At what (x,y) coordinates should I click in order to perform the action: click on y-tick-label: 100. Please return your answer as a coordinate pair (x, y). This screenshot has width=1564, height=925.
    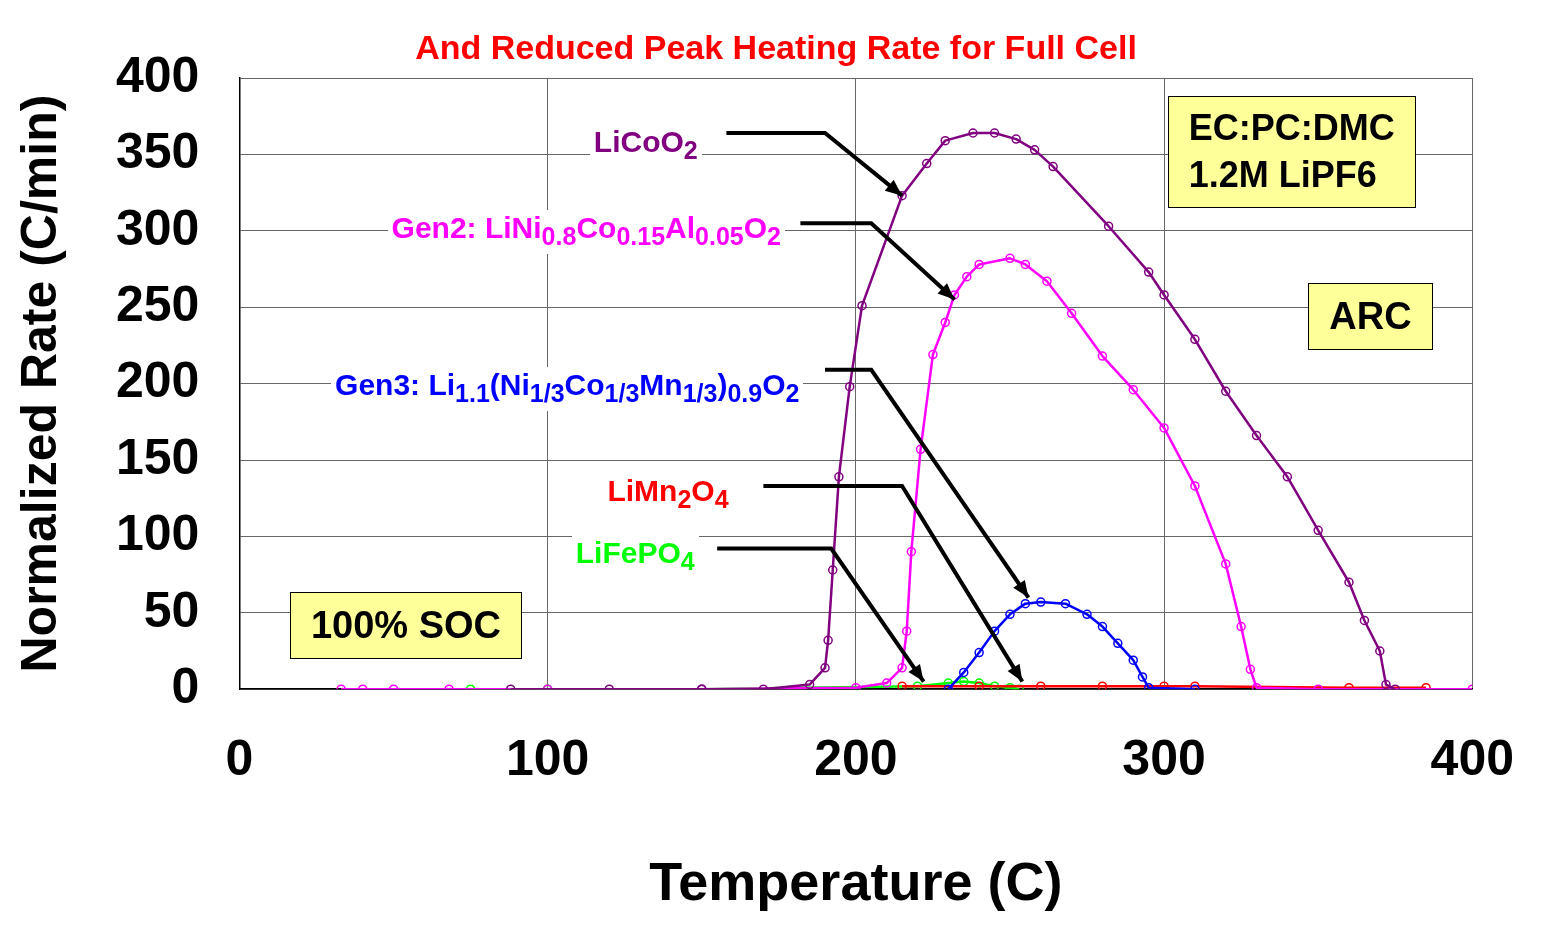
    Looking at the image, I should click on (157, 533).